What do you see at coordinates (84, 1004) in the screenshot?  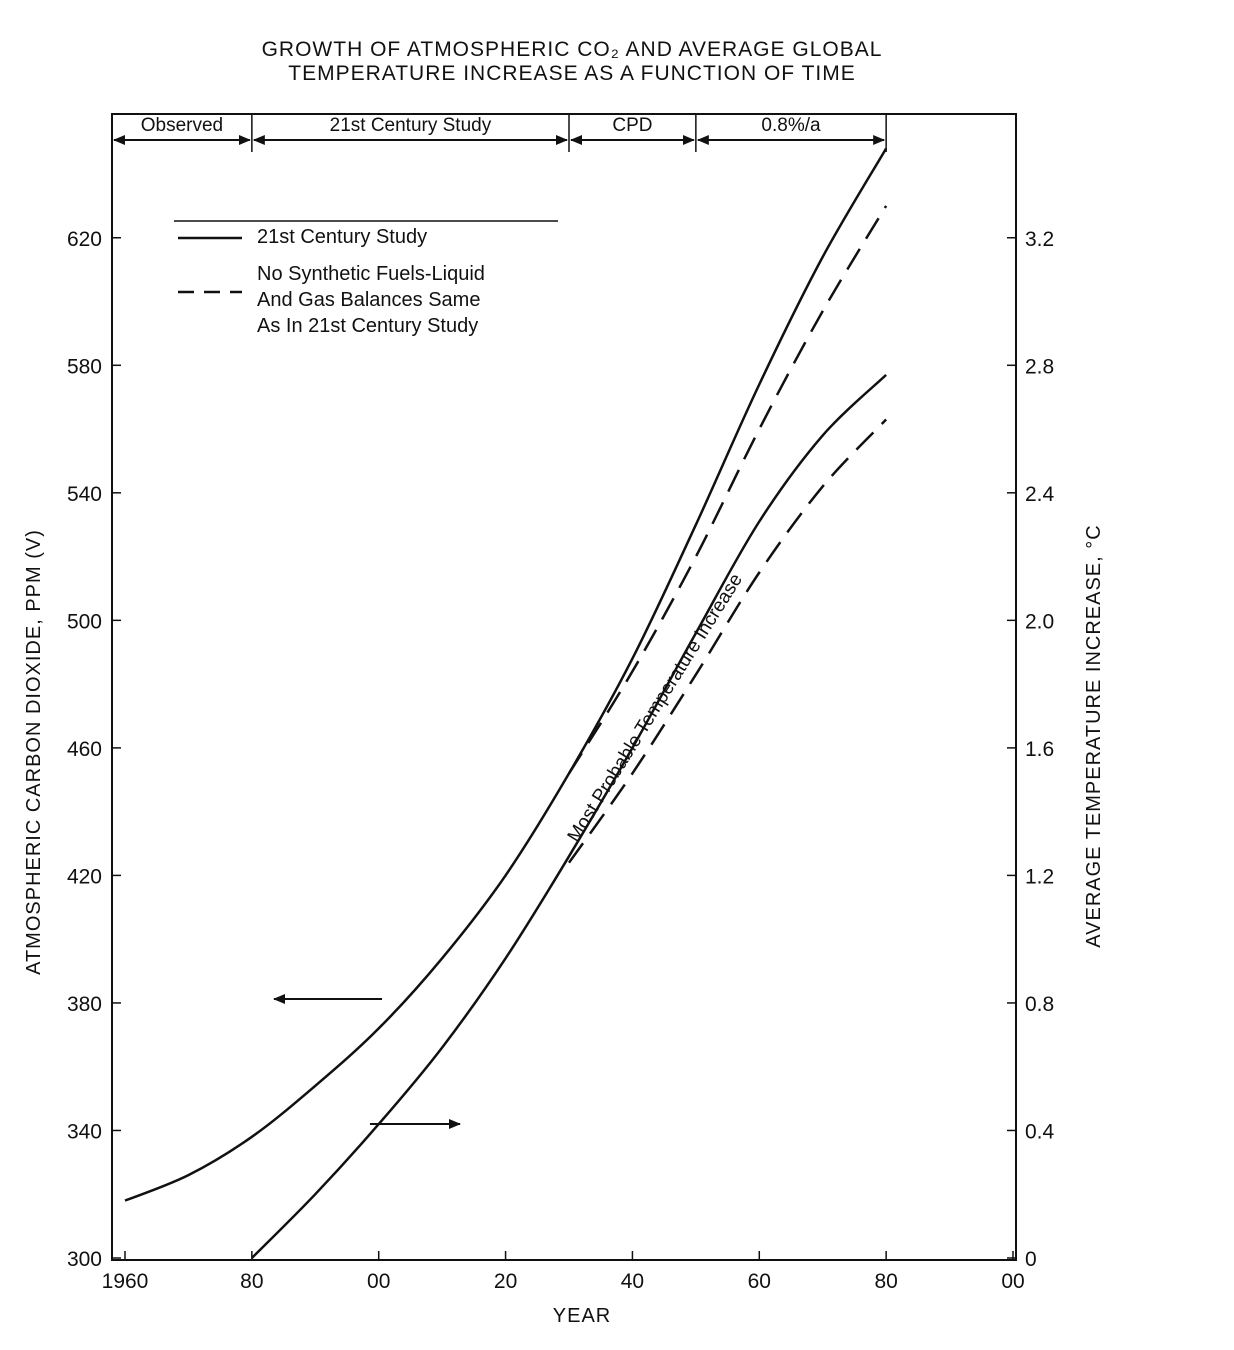 I see `left-tick-label: 380` at bounding box center [84, 1004].